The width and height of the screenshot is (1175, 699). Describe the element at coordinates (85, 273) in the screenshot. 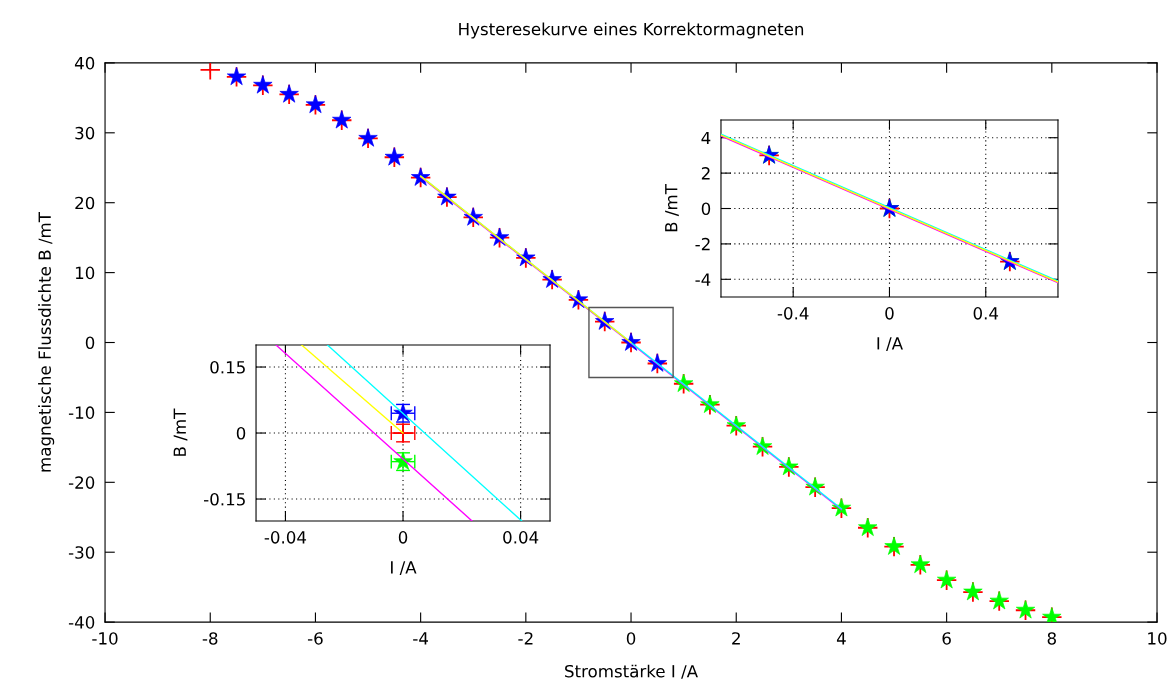

I see `y-tick-label: 10` at that location.